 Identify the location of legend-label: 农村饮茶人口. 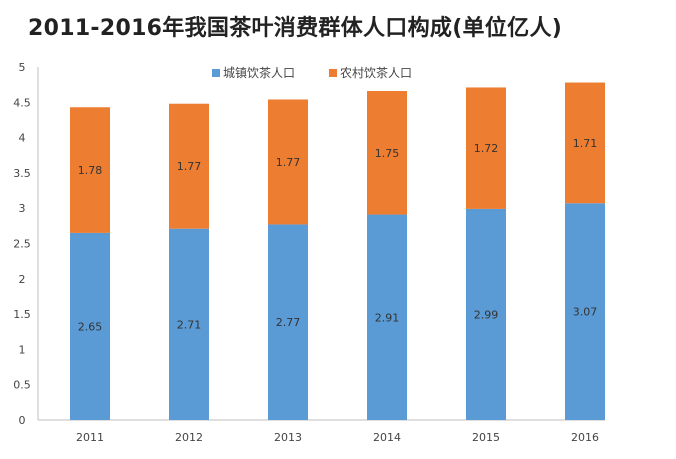
(376, 72).